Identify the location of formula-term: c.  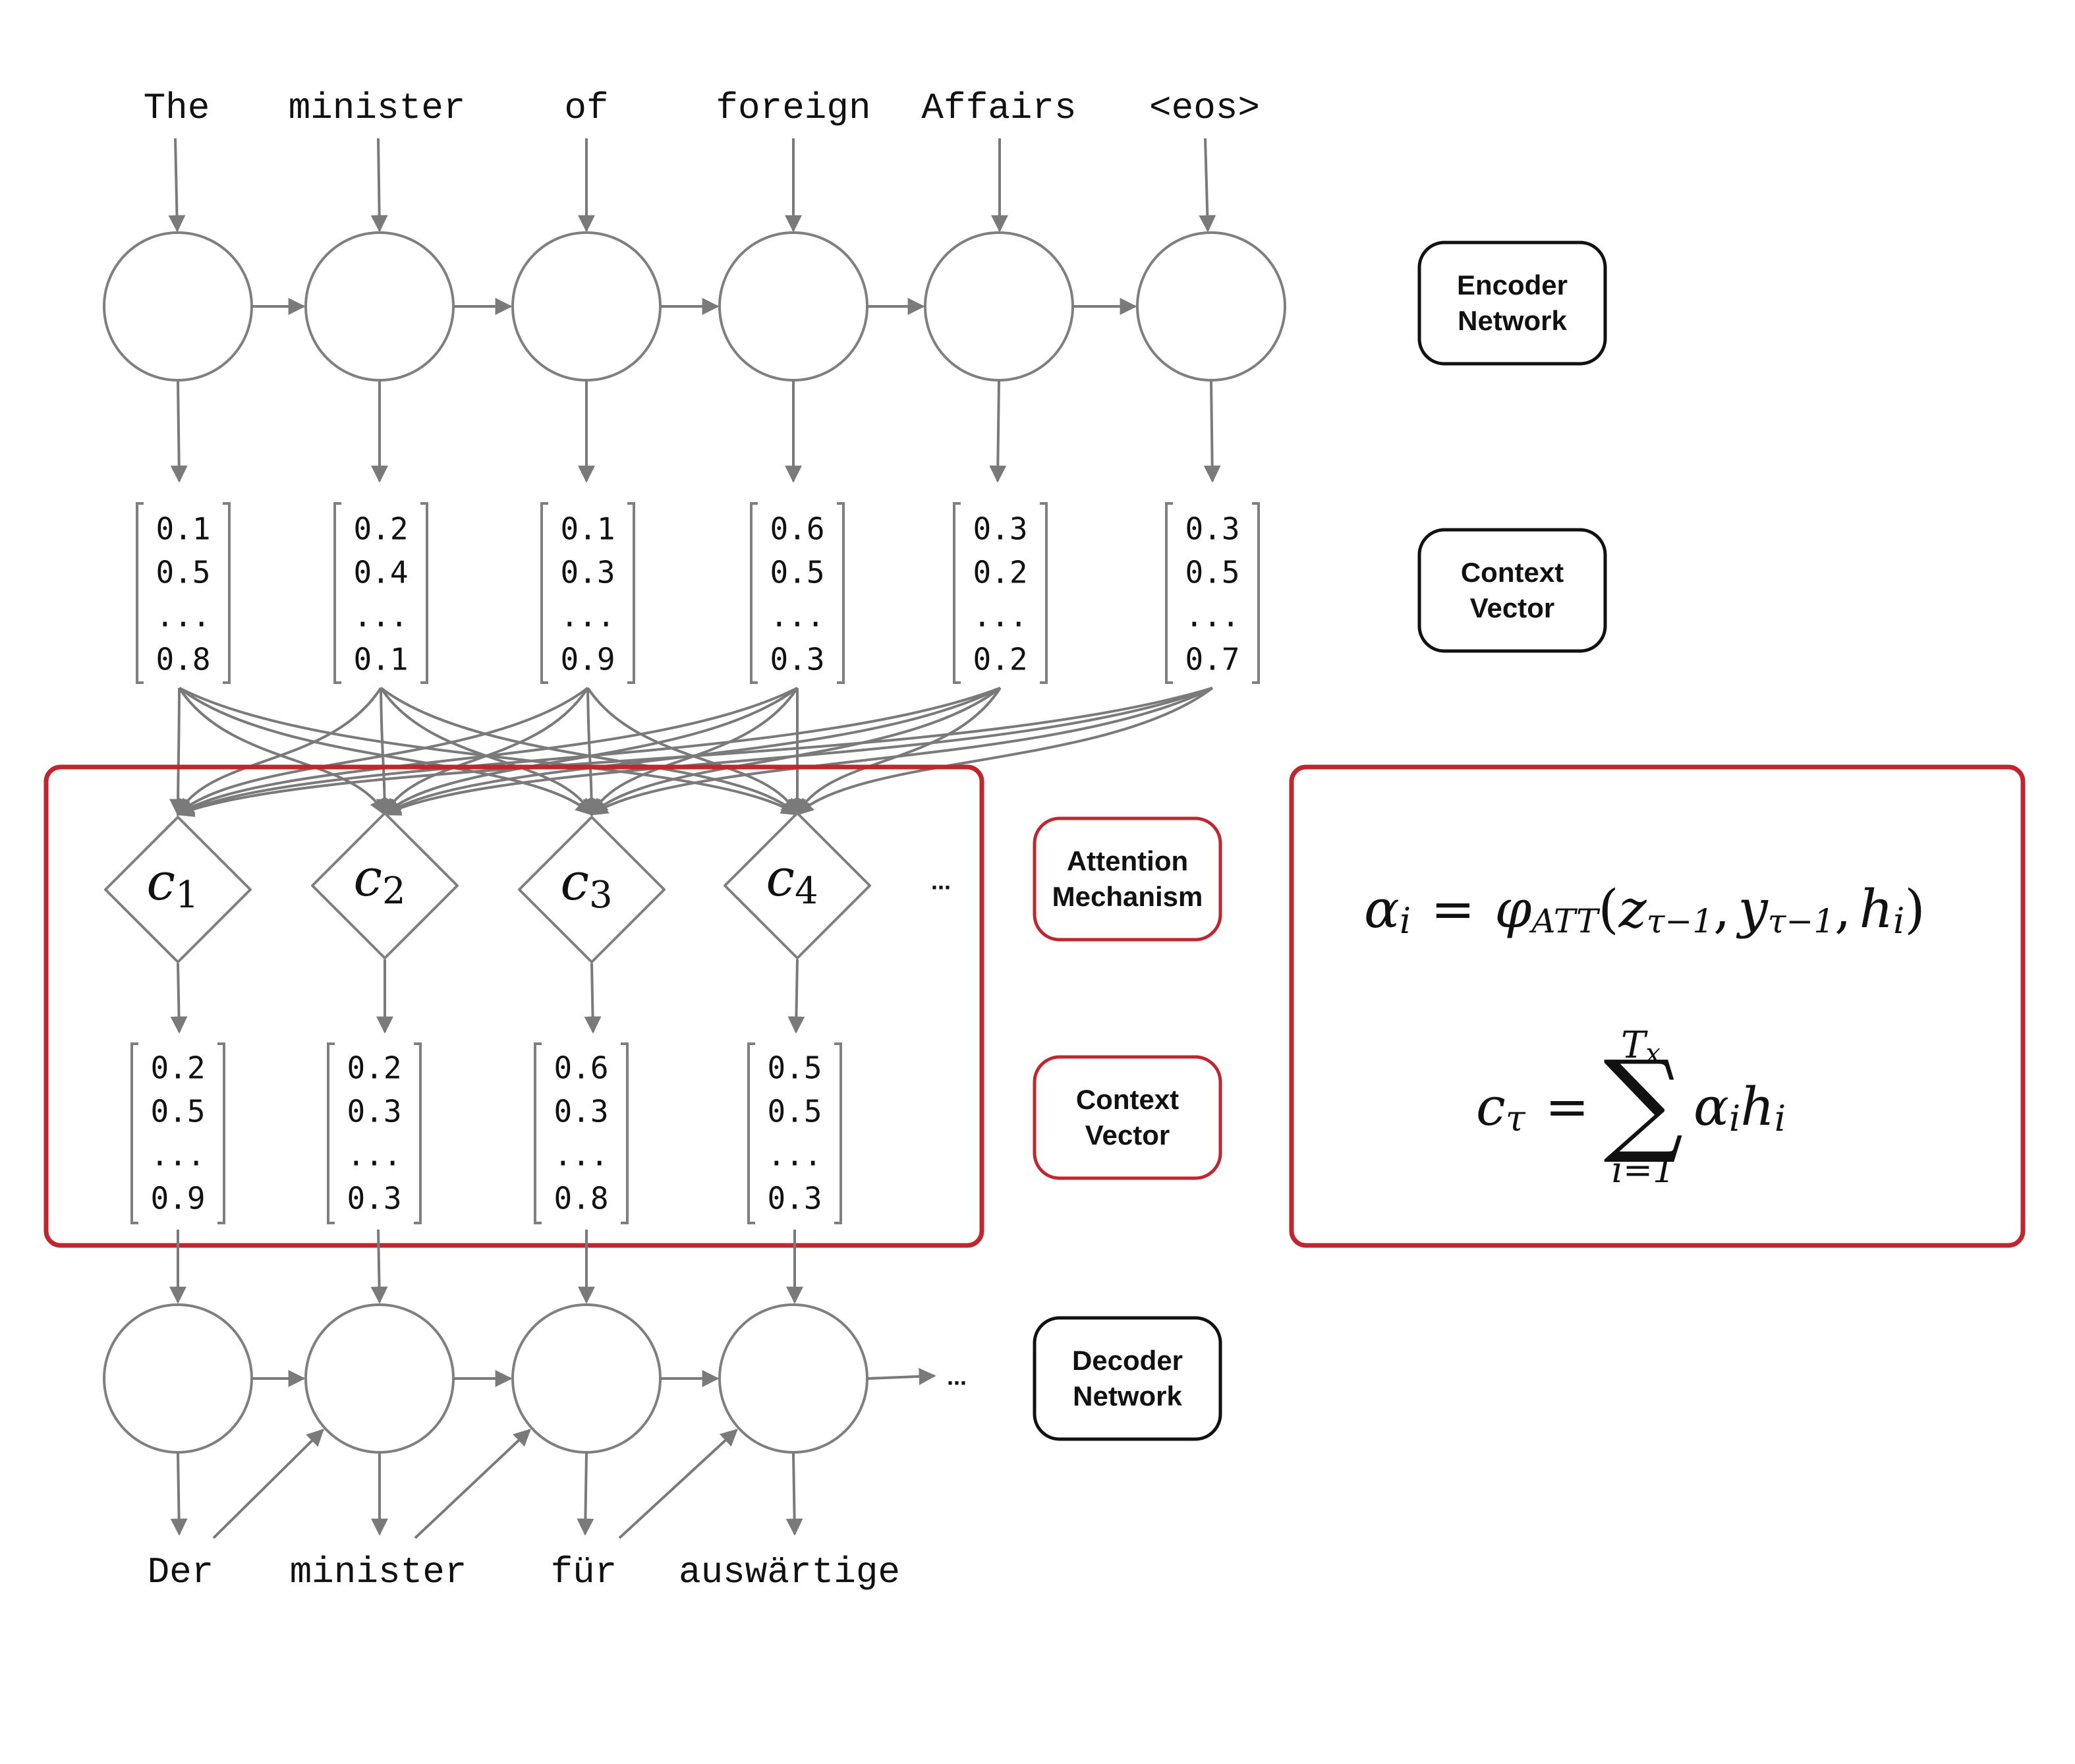
(1491, 1106).